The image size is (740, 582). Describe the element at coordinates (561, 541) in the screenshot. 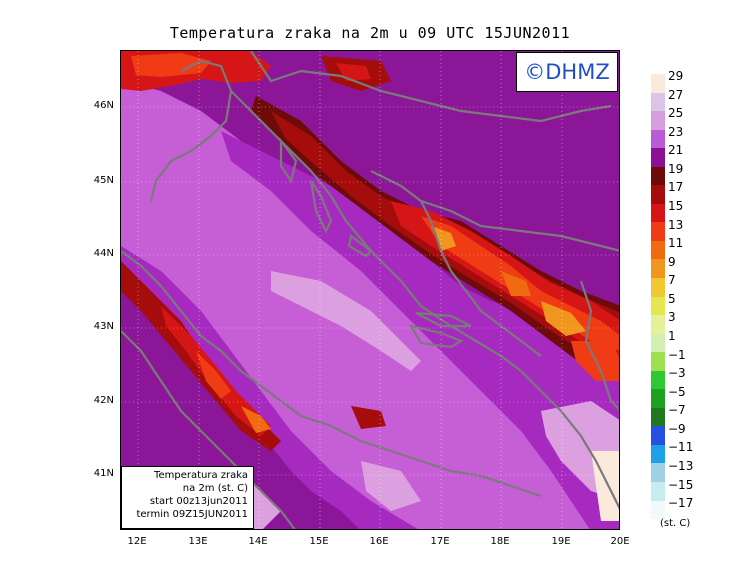

I see `lon-tick-19e: 19E` at that location.